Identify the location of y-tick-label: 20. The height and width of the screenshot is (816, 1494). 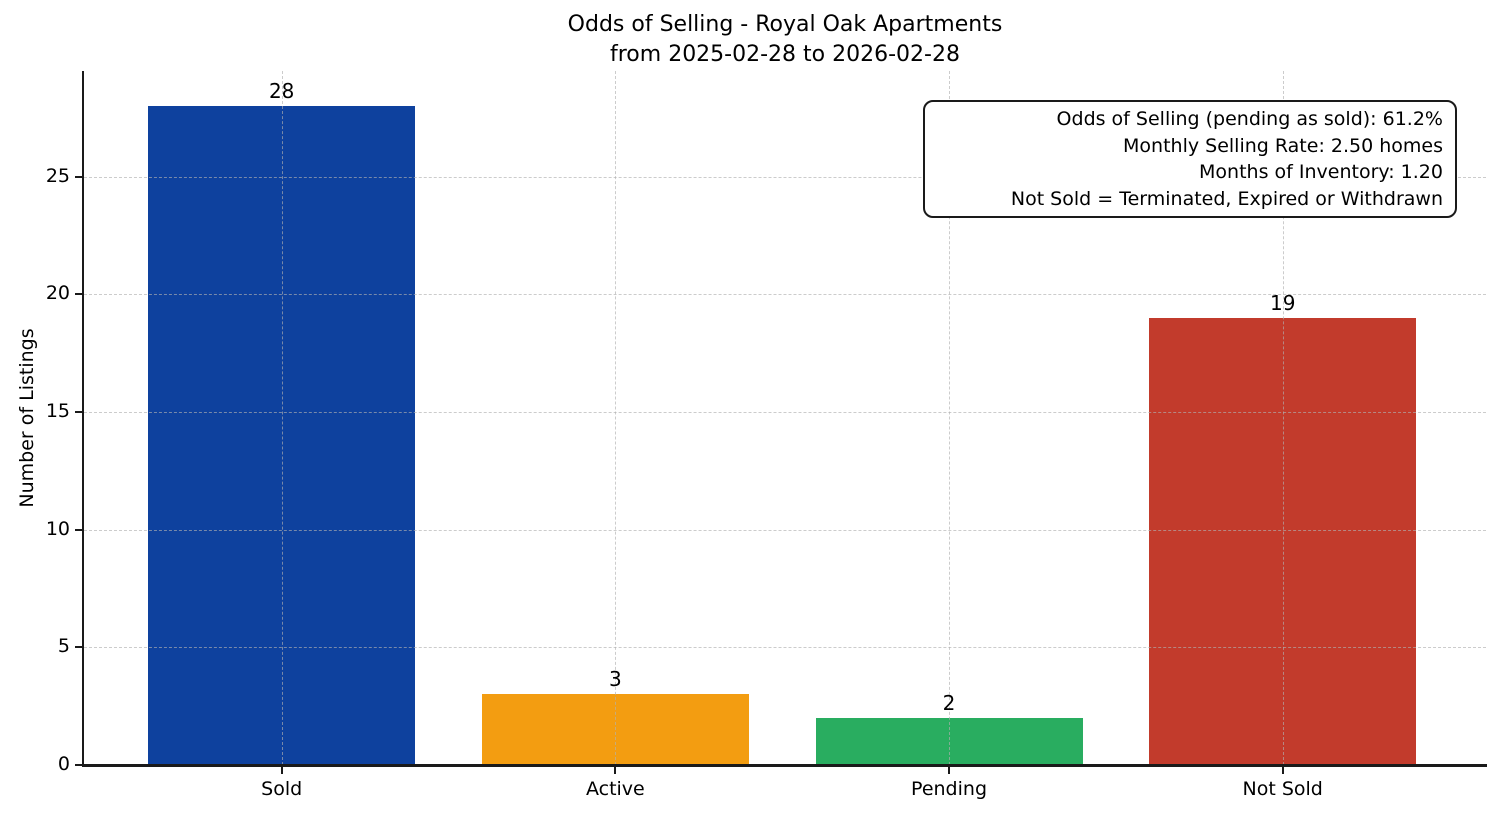
(57, 293).